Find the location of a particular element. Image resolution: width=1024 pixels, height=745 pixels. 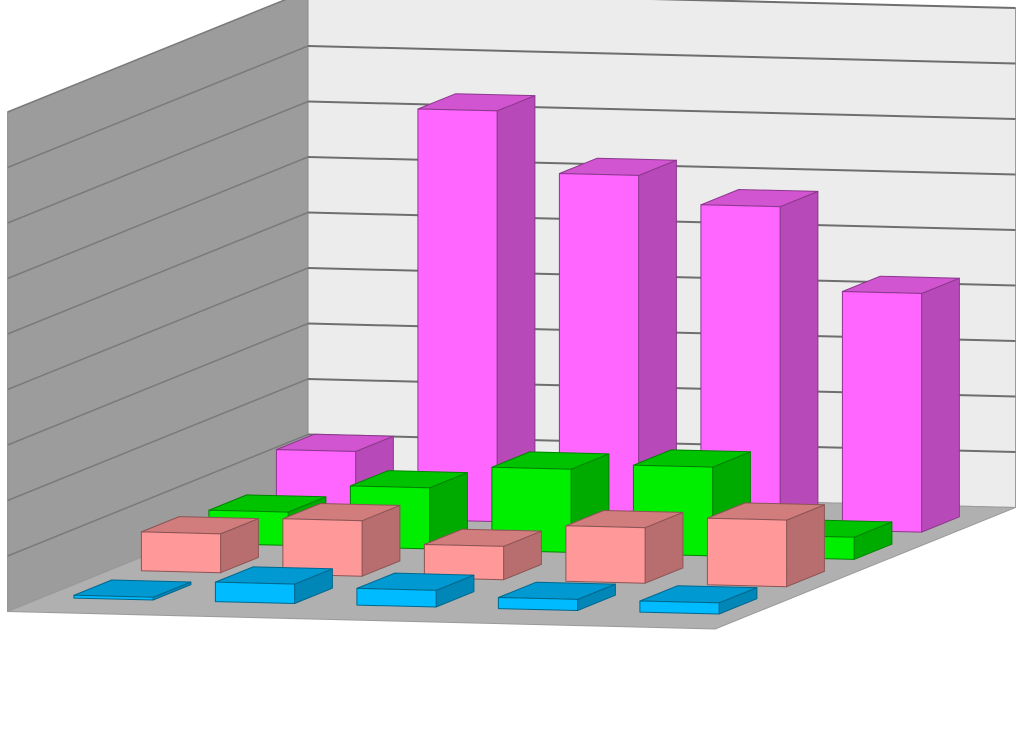

bar-s2-c4 is located at coordinates (765, 545).